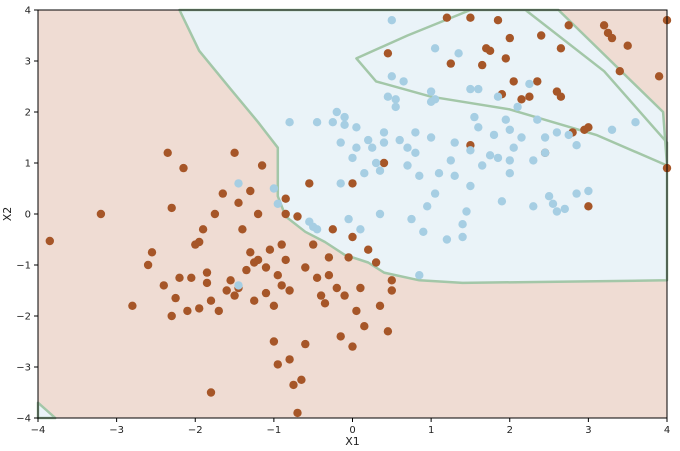 This screenshot has width=680, height=451. Describe the element at coordinates (23, 368) in the screenshot. I see `y-tick-label: −3` at that location.